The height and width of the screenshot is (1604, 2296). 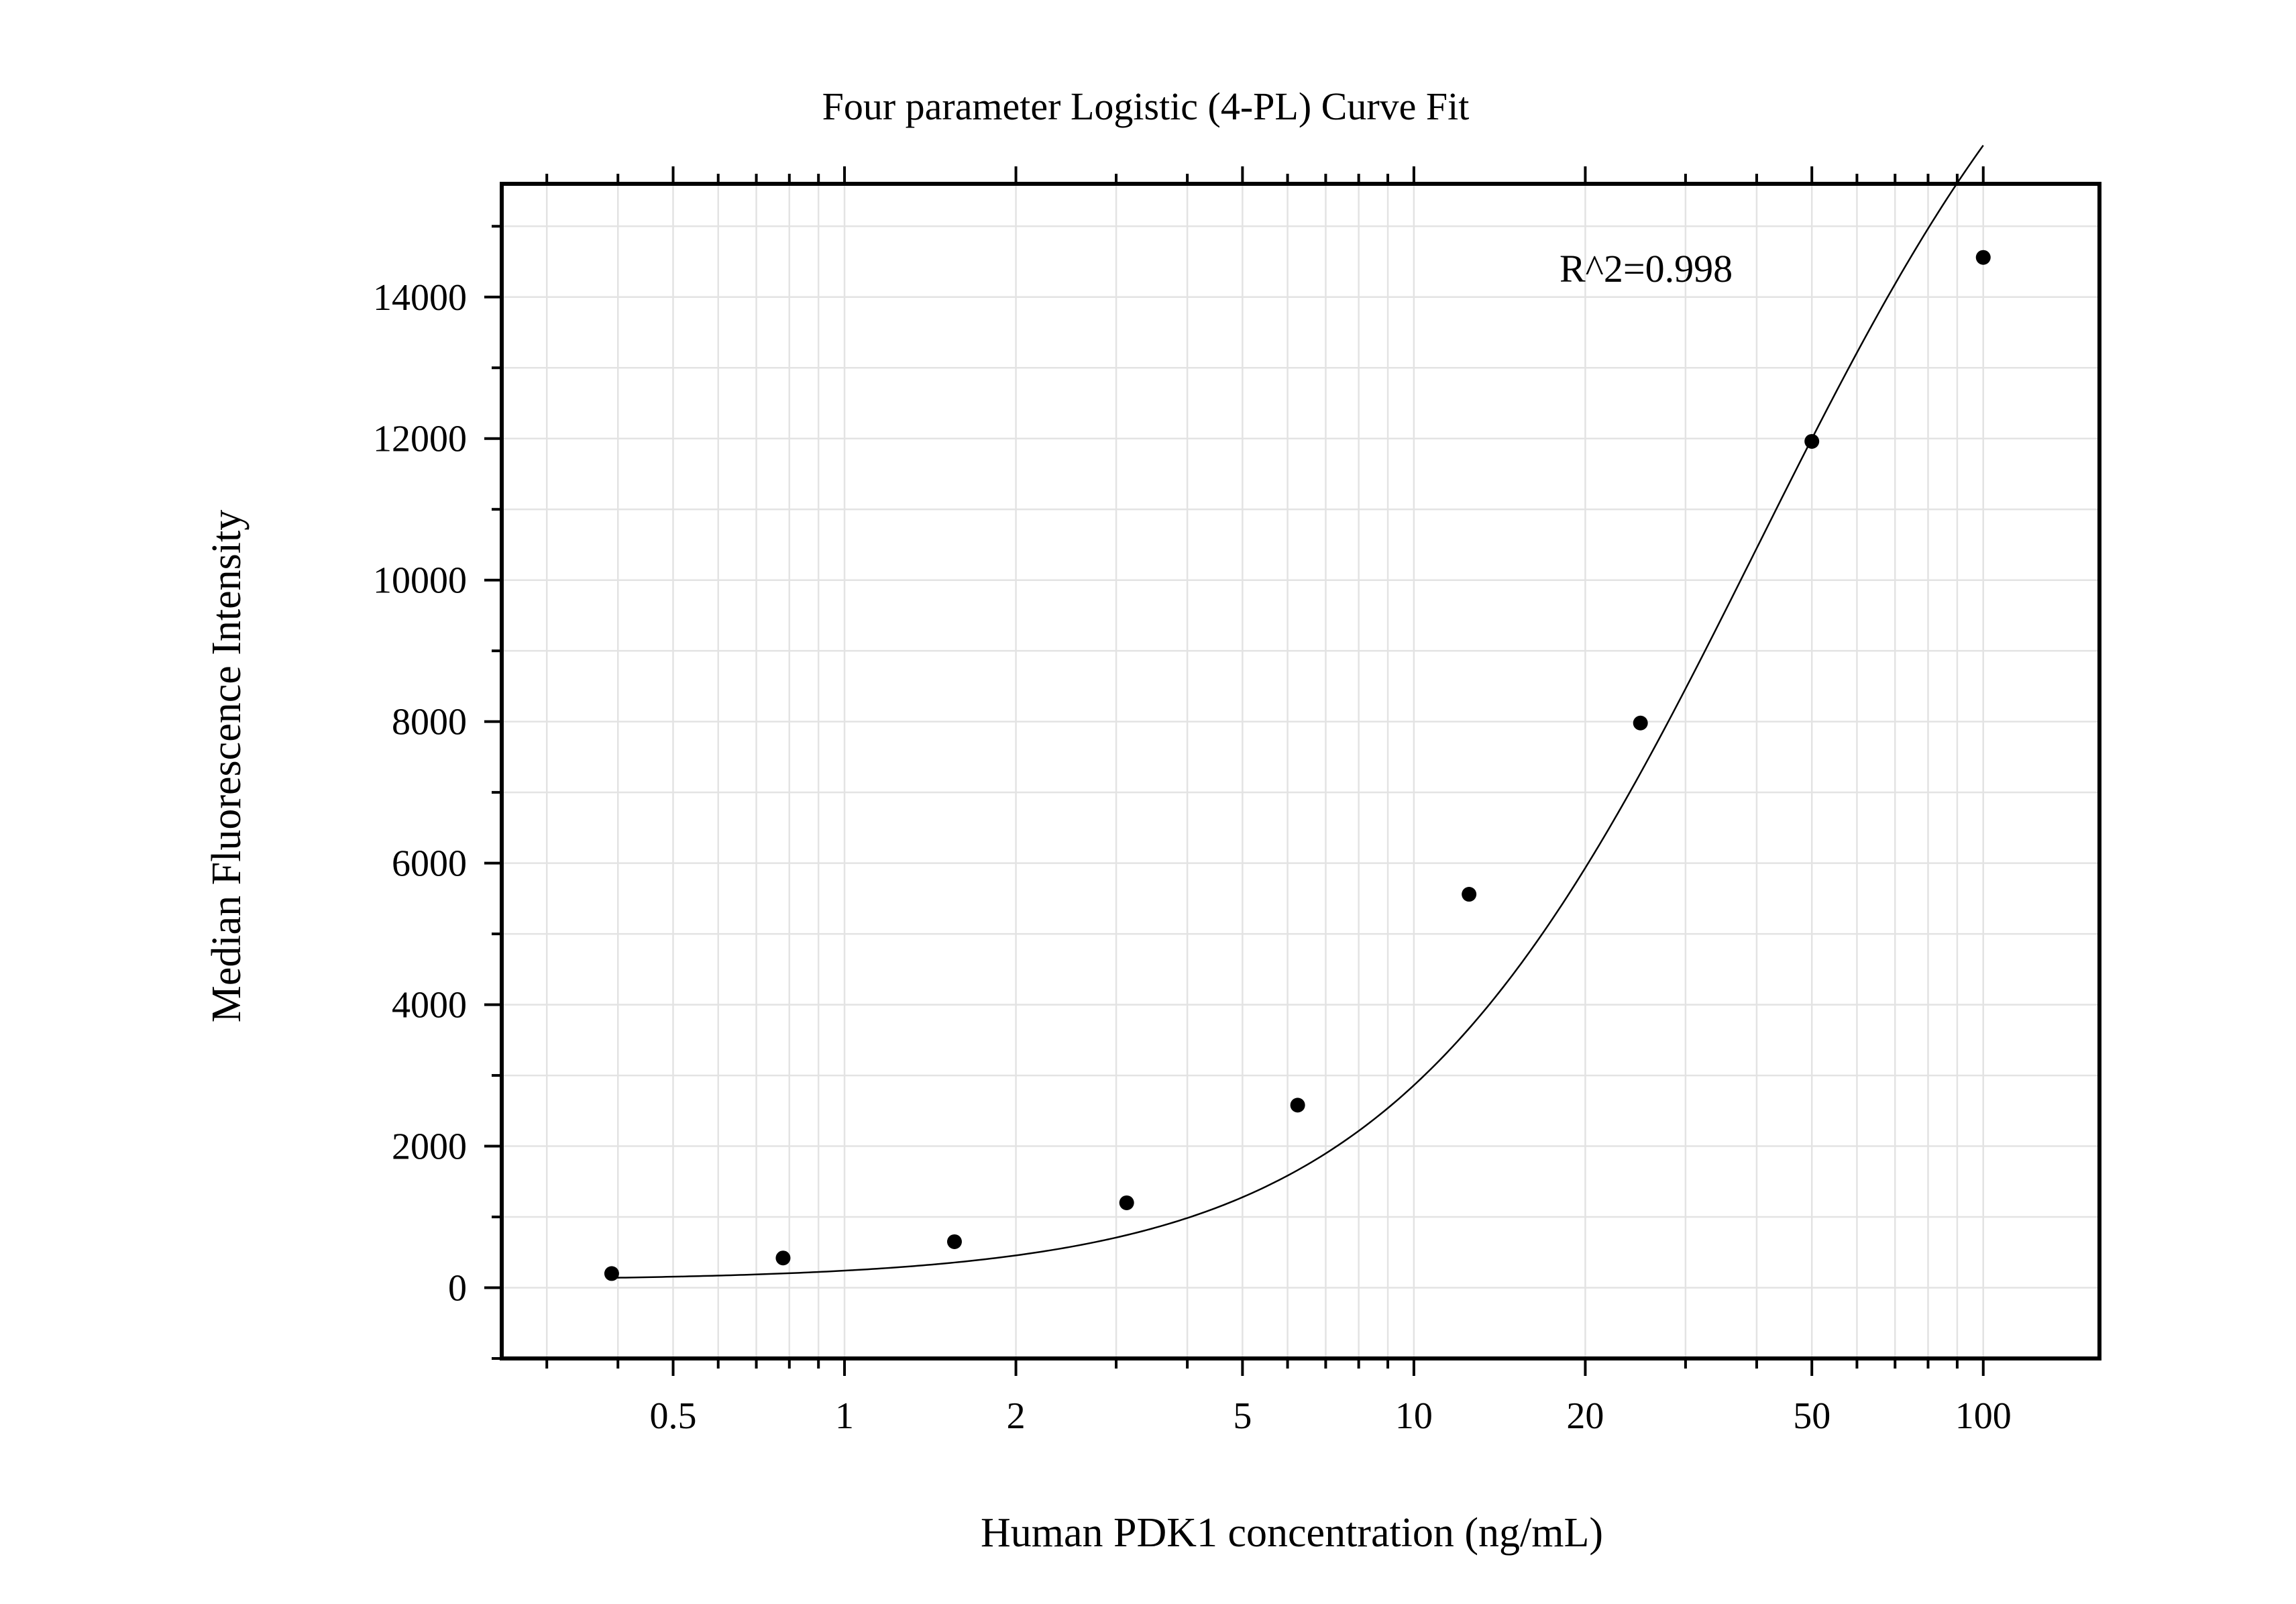 I want to click on x-tick-label: 10, so click(x=1414, y=1416).